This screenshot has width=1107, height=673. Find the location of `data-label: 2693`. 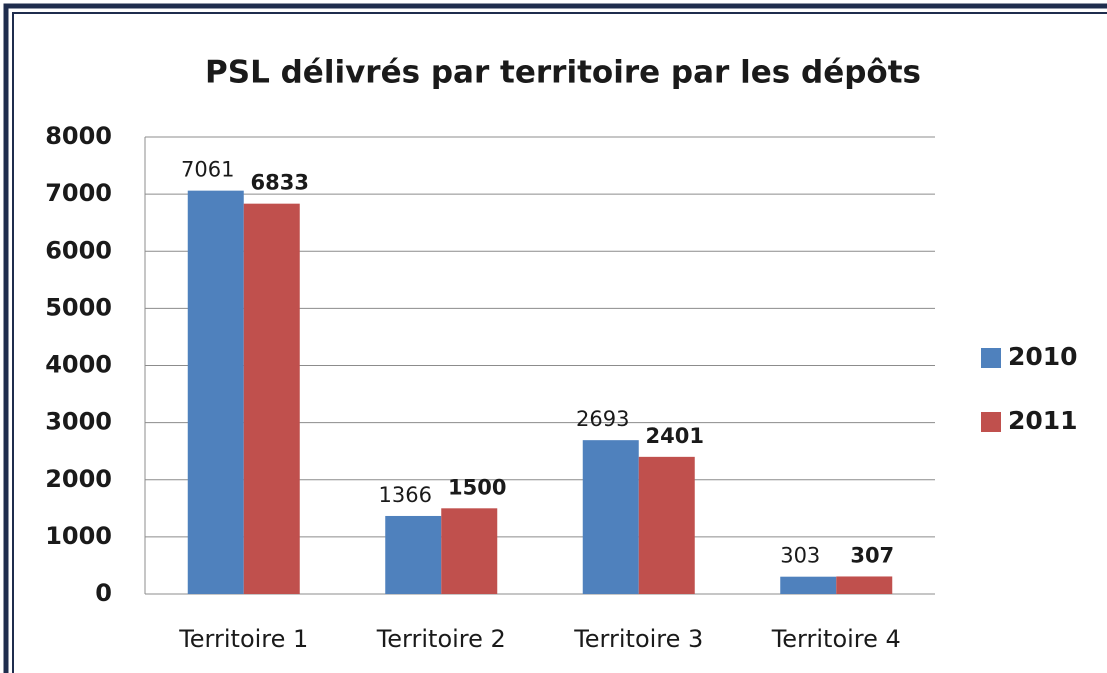

data-label: 2693 is located at coordinates (602, 419).